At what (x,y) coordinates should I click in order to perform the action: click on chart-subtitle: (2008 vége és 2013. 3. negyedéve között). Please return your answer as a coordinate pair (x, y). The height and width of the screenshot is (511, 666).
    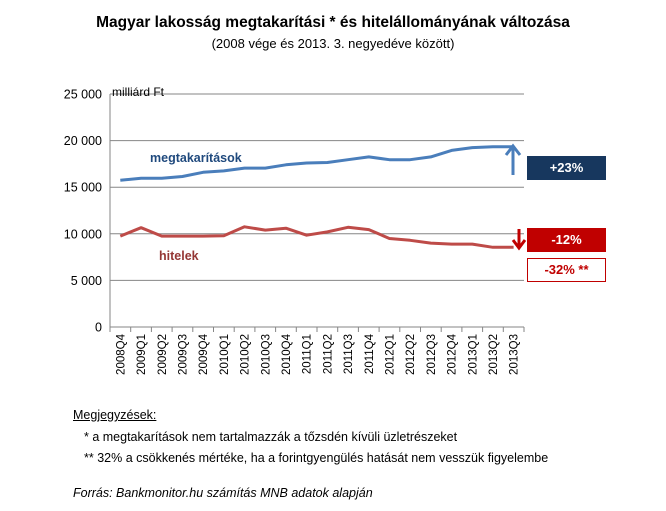
    Looking at the image, I should click on (333, 43).